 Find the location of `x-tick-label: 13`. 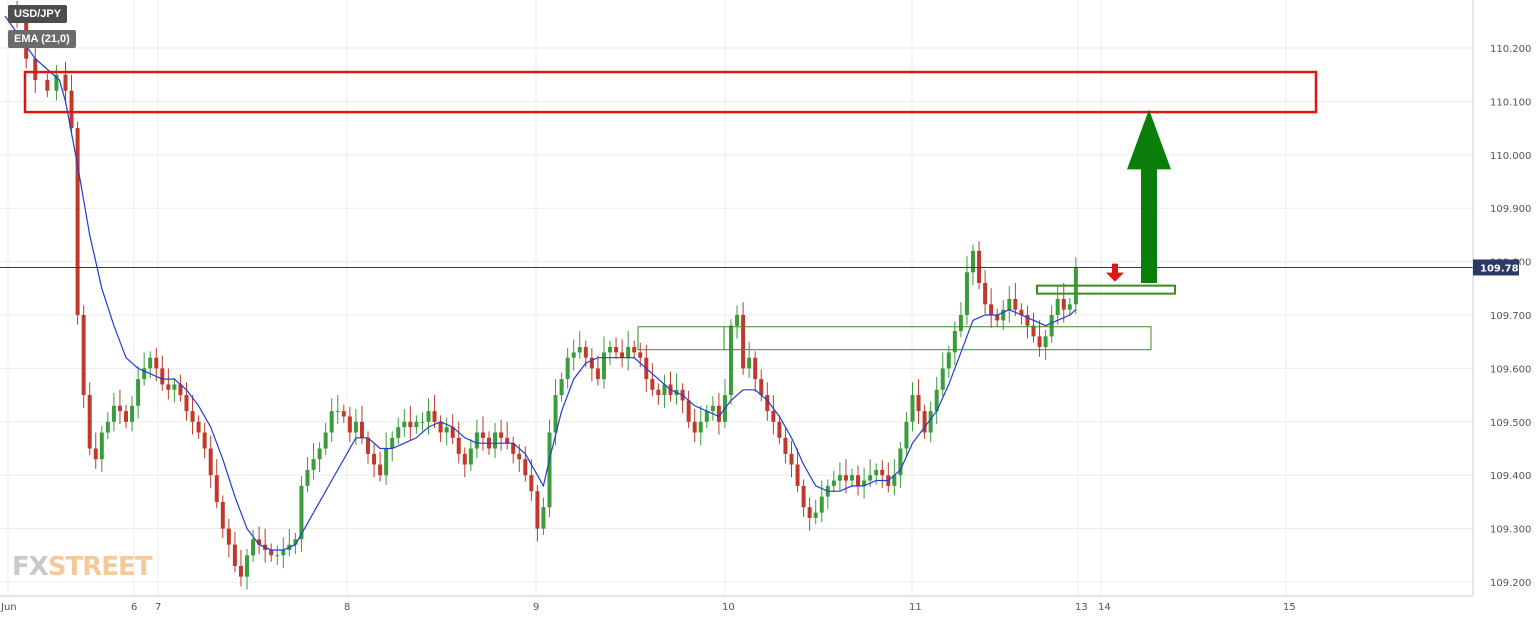

x-tick-label: 13 is located at coordinates (1081, 607).